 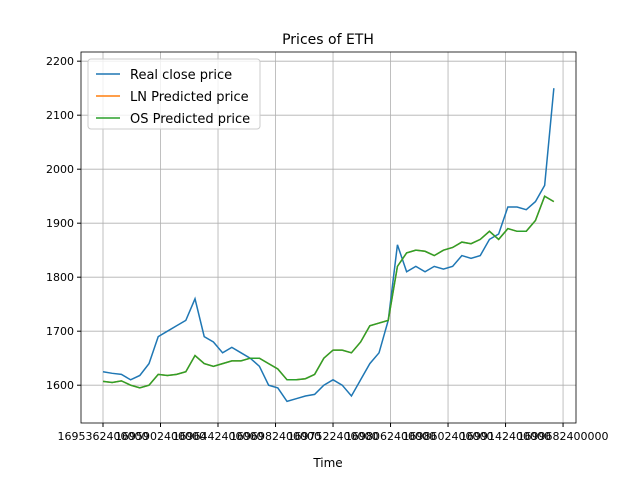 I want to click on x-tick-label: 1697522400000, so click(x=333, y=436).